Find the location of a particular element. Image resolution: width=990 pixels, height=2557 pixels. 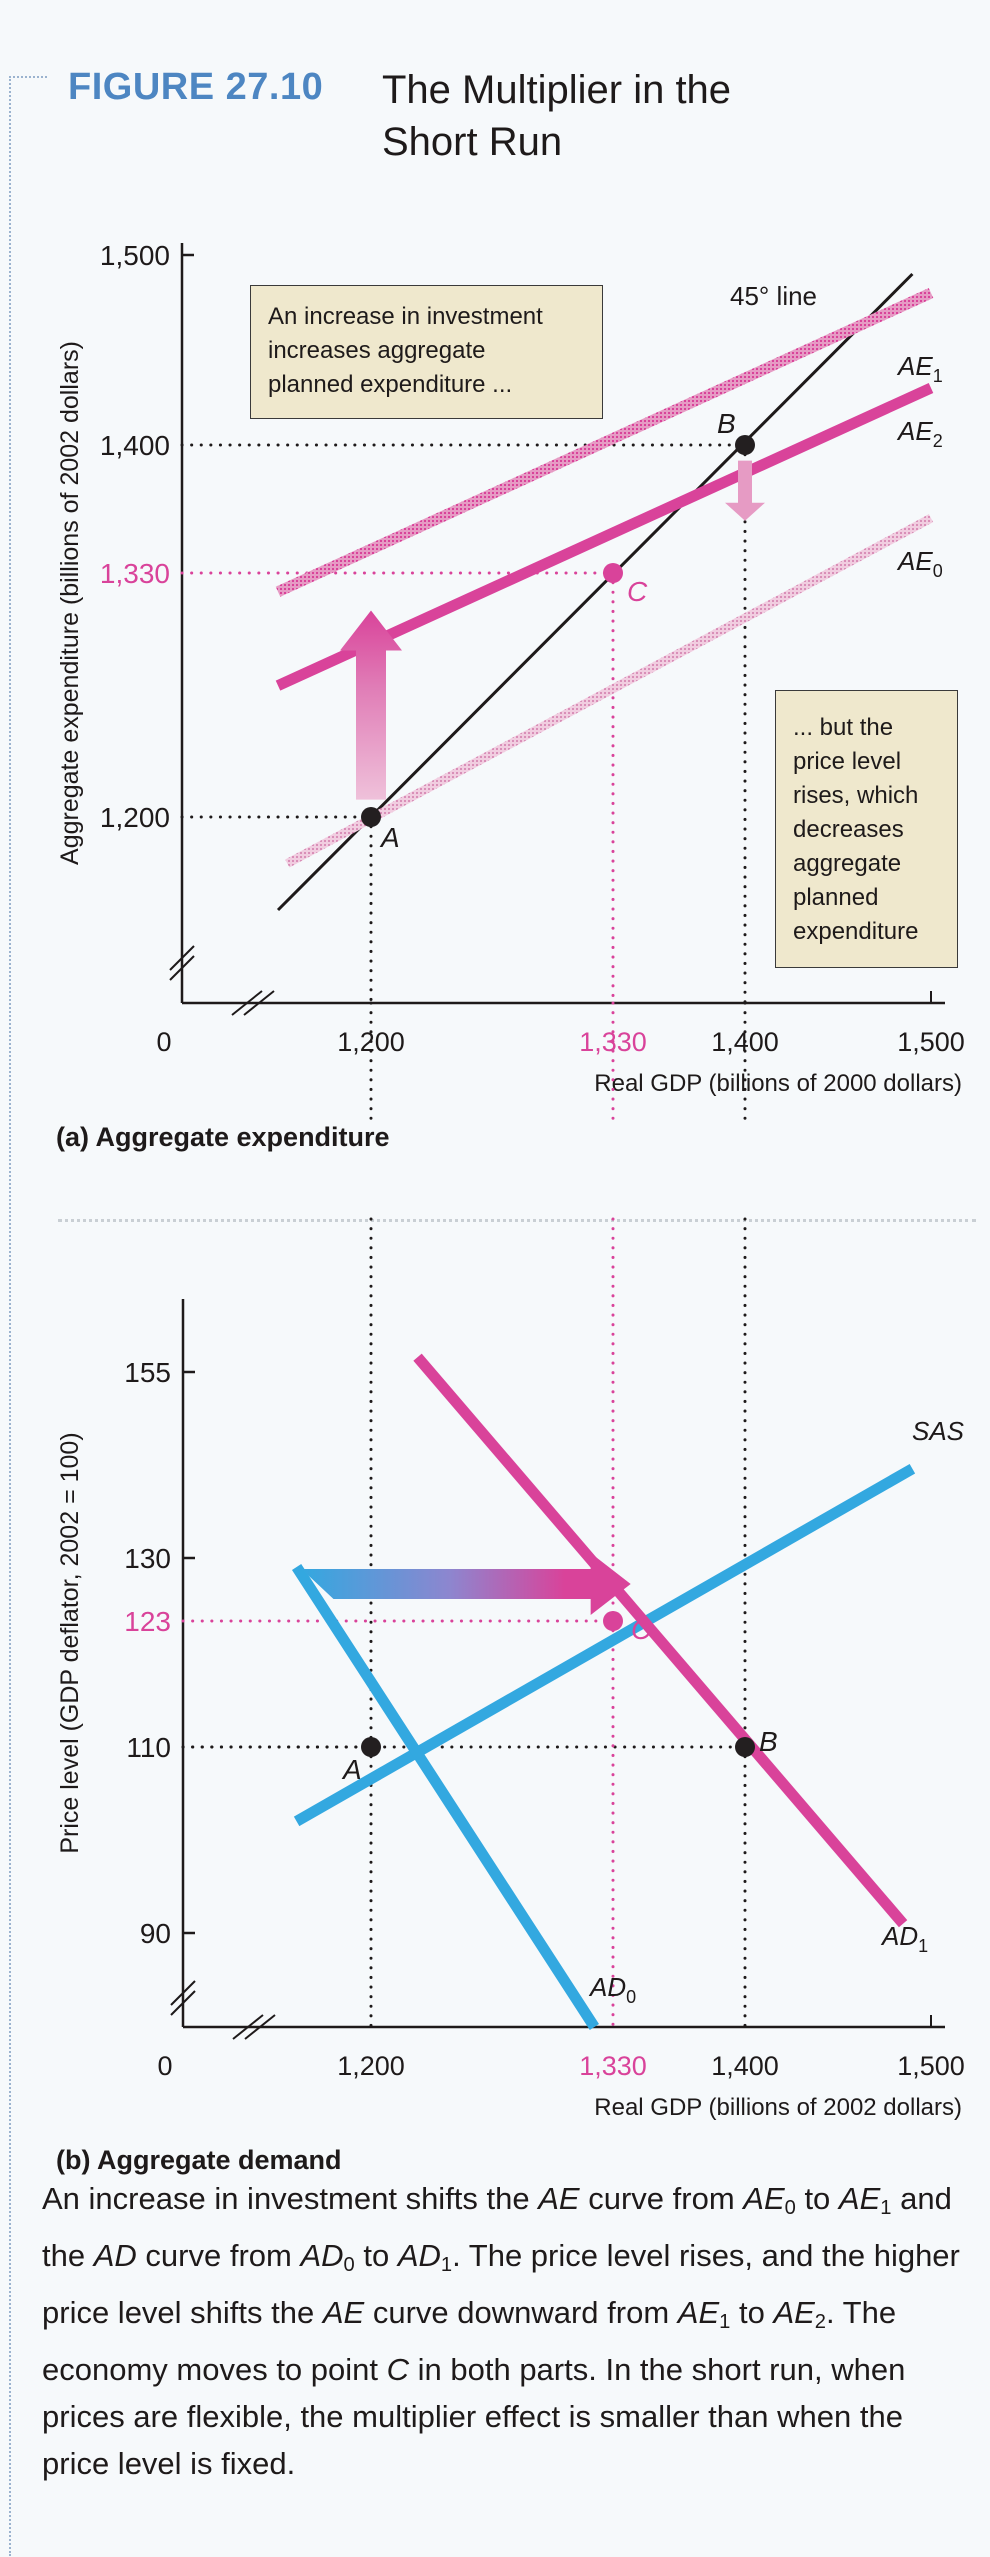

y-tick-label: 1,200 is located at coordinates (135, 817).